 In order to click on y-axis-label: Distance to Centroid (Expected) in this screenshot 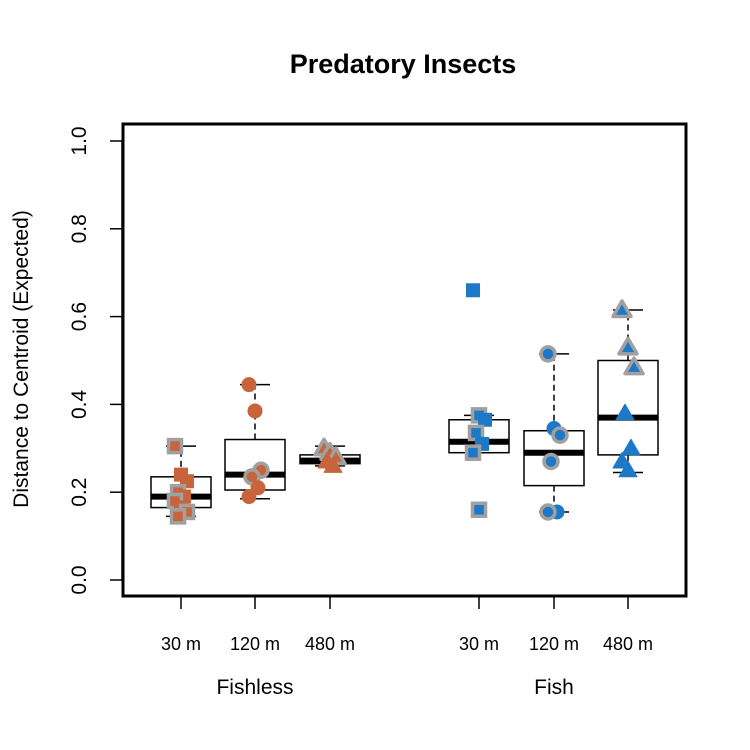, I will do `click(21, 359)`.